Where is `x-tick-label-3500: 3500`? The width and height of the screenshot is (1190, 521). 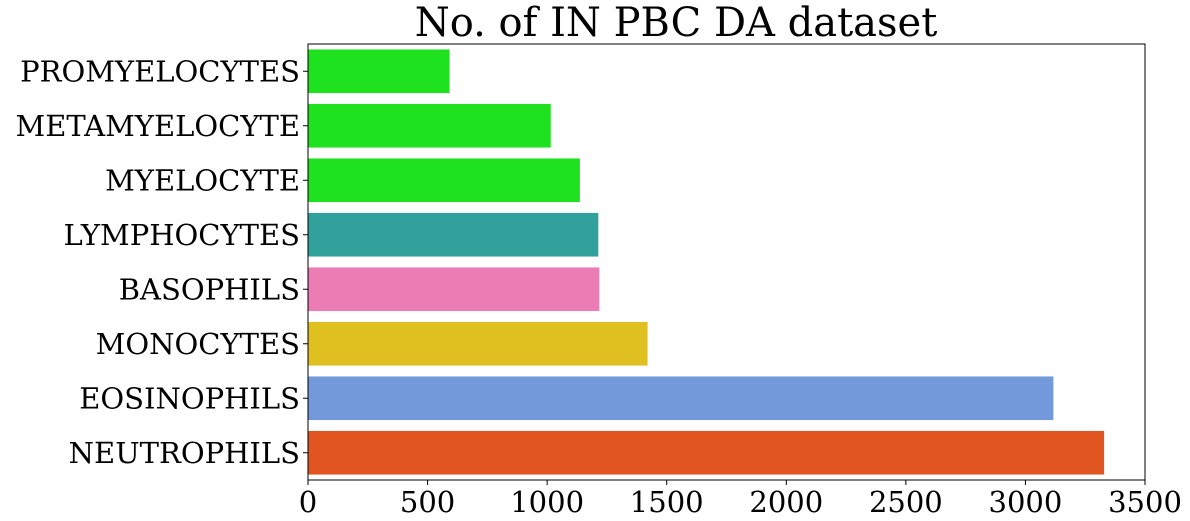
x-tick-label-3500: 3500 is located at coordinates (1145, 502).